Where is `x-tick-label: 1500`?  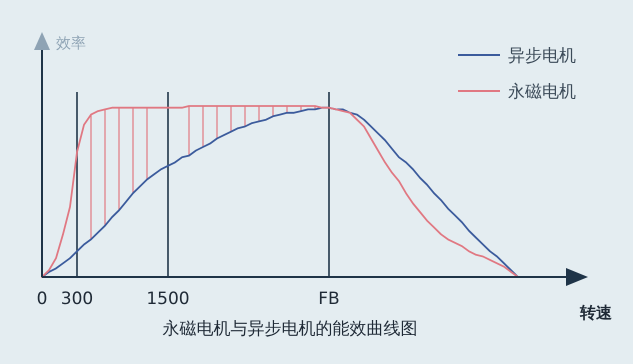
x-tick-label: 1500 is located at coordinates (168, 299).